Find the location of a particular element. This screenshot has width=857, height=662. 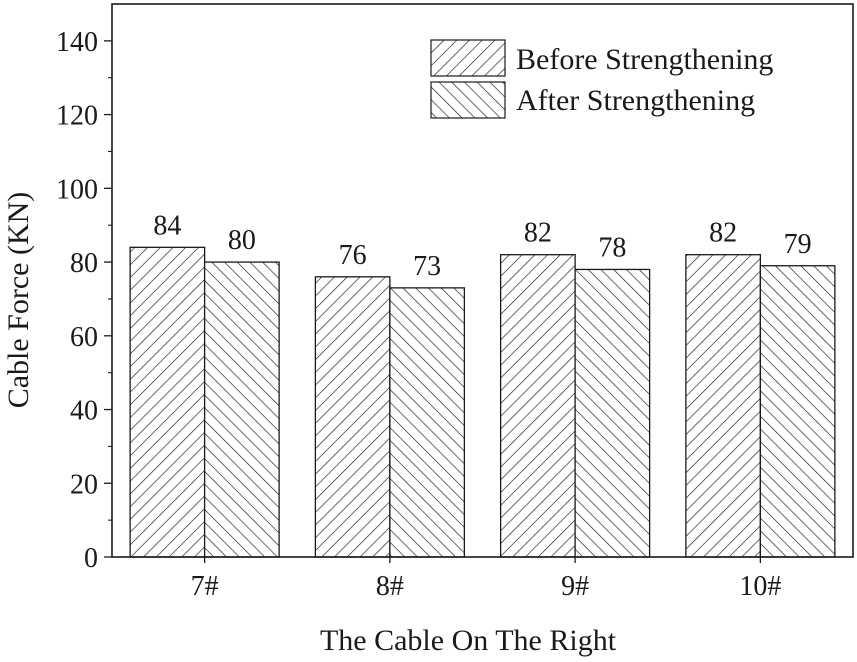

data-label-after-3: 79 is located at coordinates (798, 244).